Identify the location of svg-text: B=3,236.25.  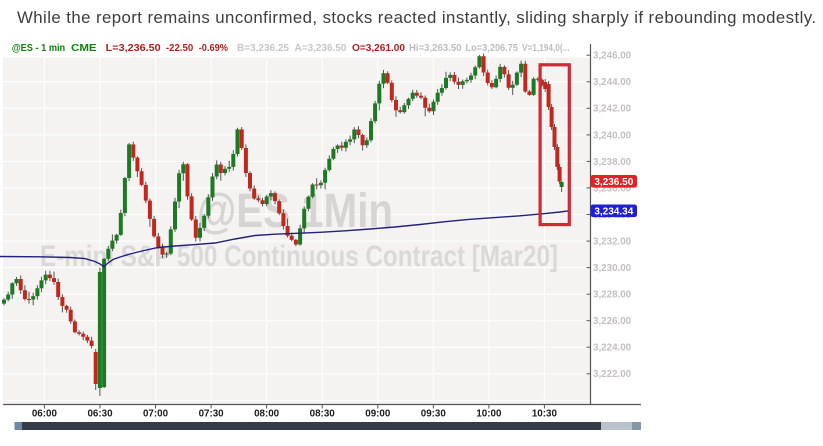
(263, 48).